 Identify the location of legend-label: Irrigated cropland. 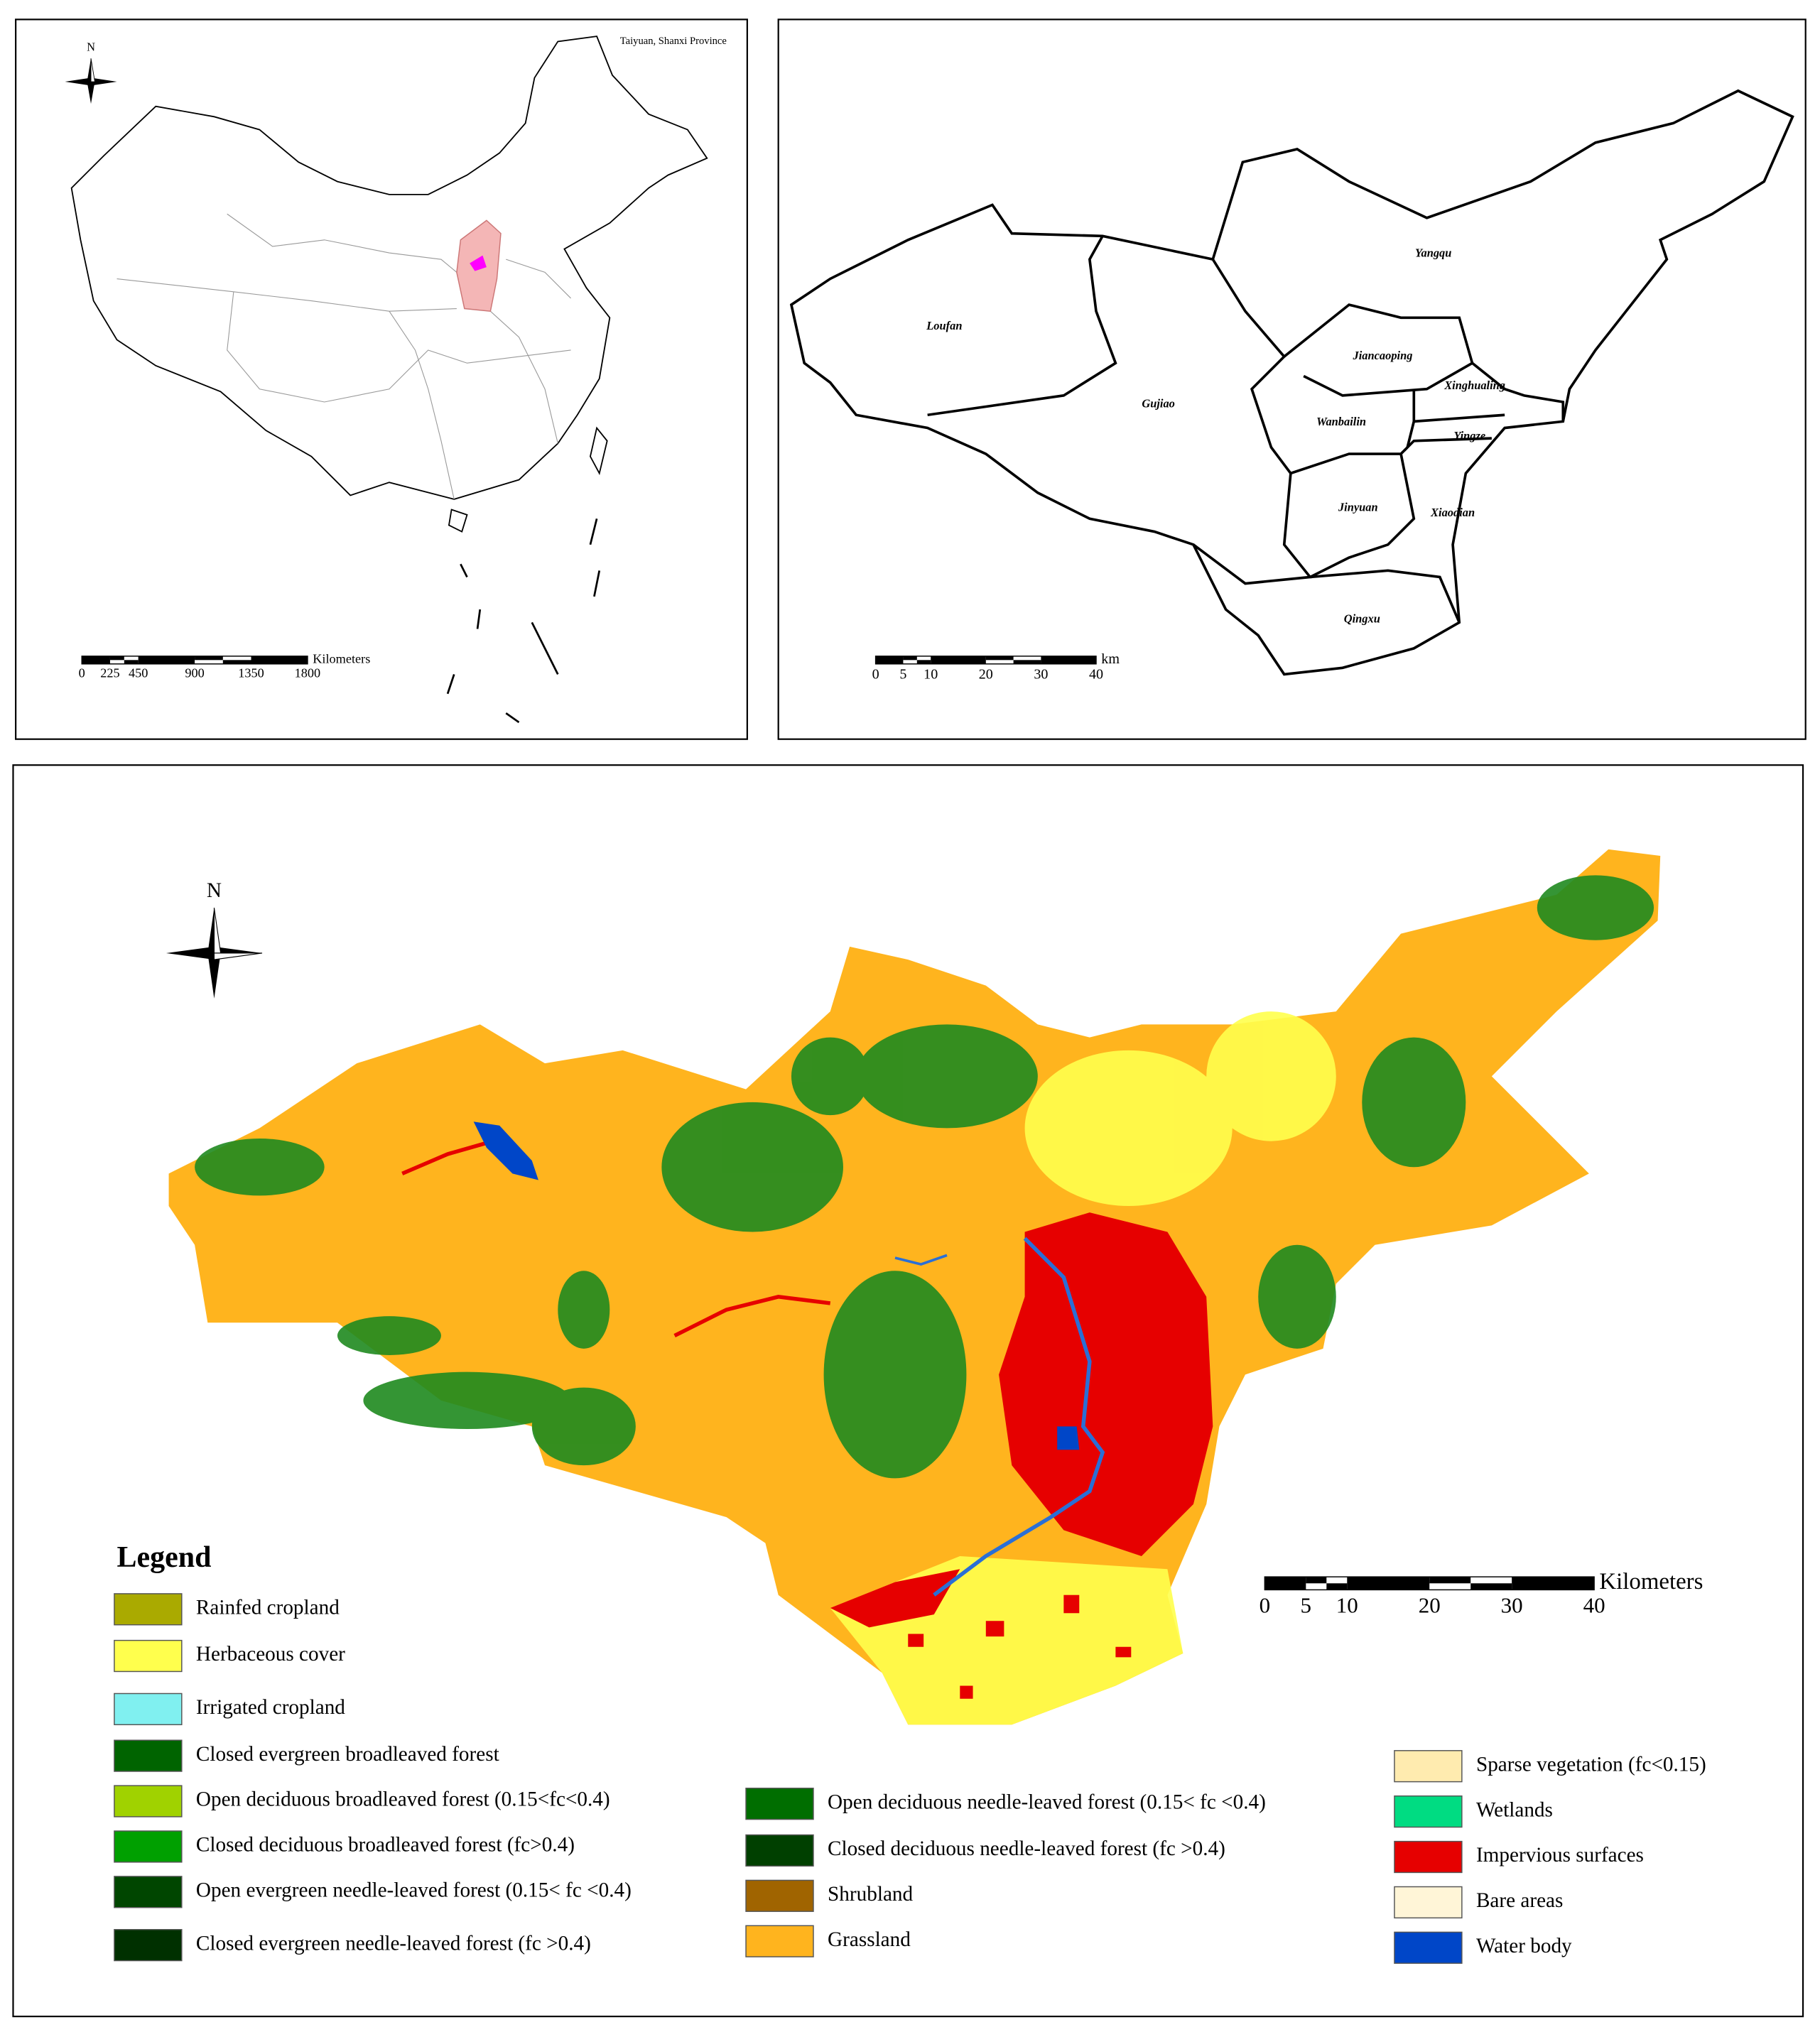
(270, 1707).